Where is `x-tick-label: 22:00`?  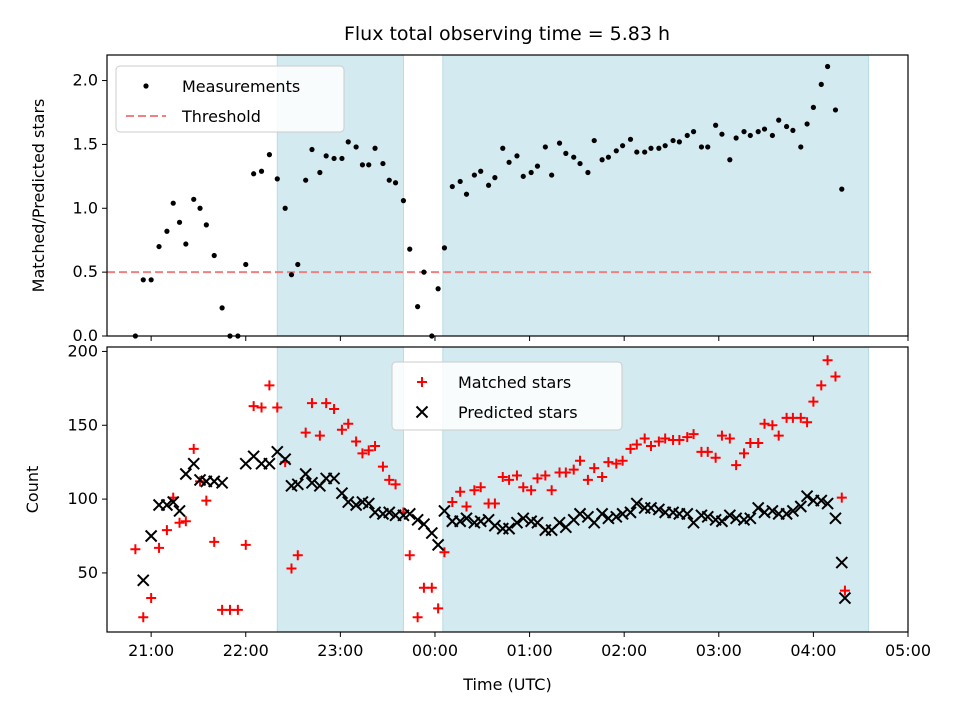
x-tick-label: 22:00 is located at coordinates (246, 650).